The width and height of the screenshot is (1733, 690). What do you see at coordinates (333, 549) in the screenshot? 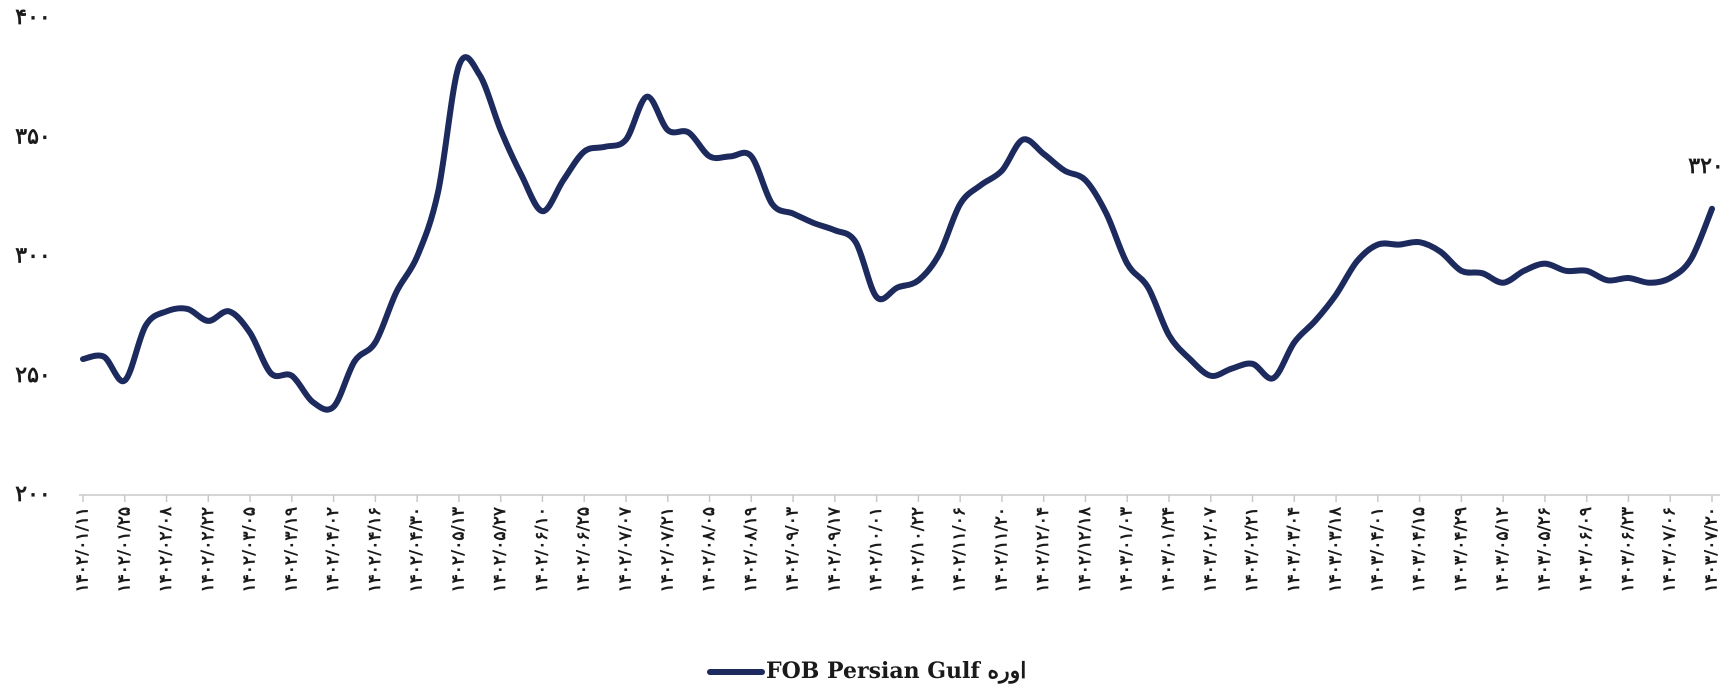
I see `x-tick-label: ۱۴۰۲/۰۴/۰۲` at bounding box center [333, 549].